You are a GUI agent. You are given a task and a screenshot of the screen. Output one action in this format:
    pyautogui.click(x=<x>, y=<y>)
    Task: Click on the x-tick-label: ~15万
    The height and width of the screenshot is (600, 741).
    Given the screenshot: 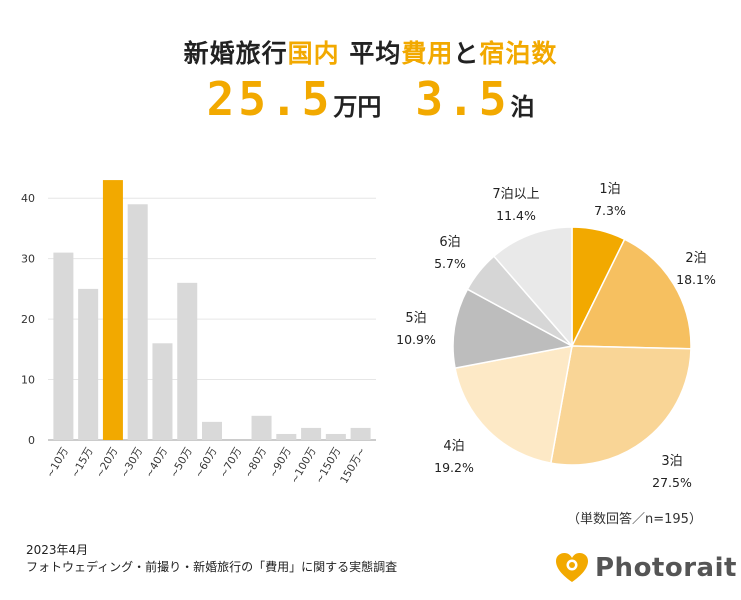 What is the action you would take?
    pyautogui.click(x=82, y=463)
    